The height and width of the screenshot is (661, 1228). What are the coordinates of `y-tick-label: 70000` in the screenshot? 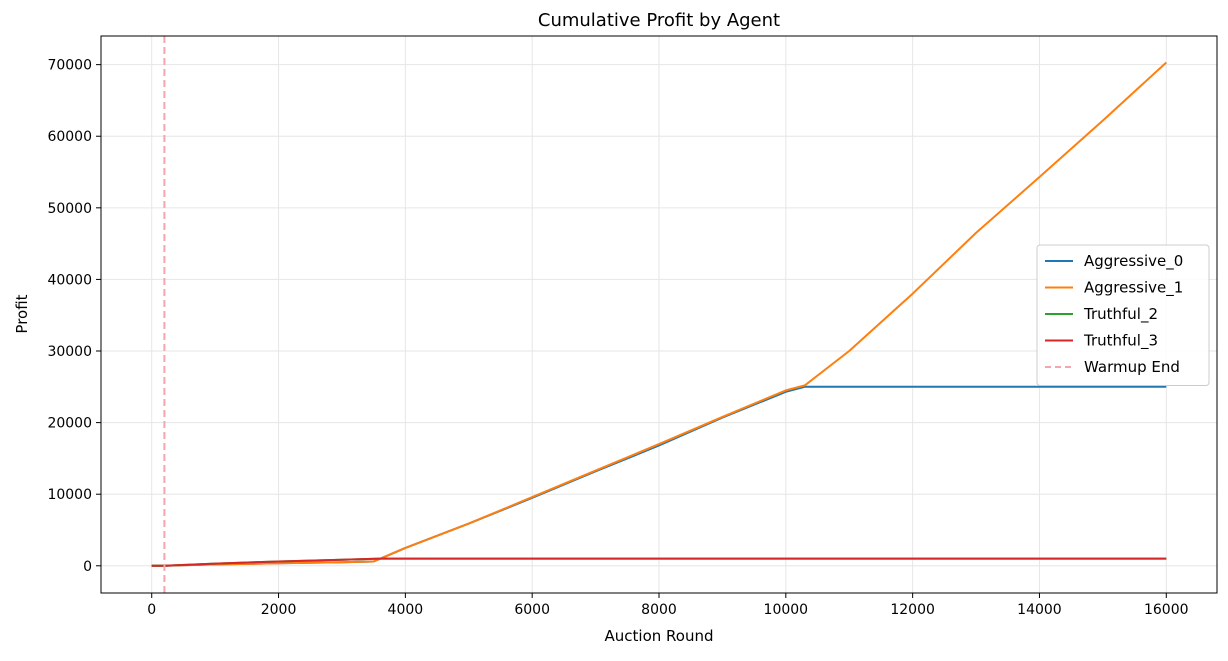 It's located at (69, 66).